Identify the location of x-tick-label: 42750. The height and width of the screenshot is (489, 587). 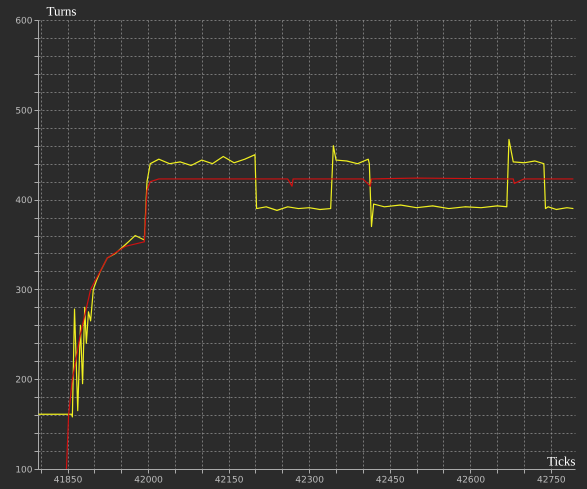
(551, 481).